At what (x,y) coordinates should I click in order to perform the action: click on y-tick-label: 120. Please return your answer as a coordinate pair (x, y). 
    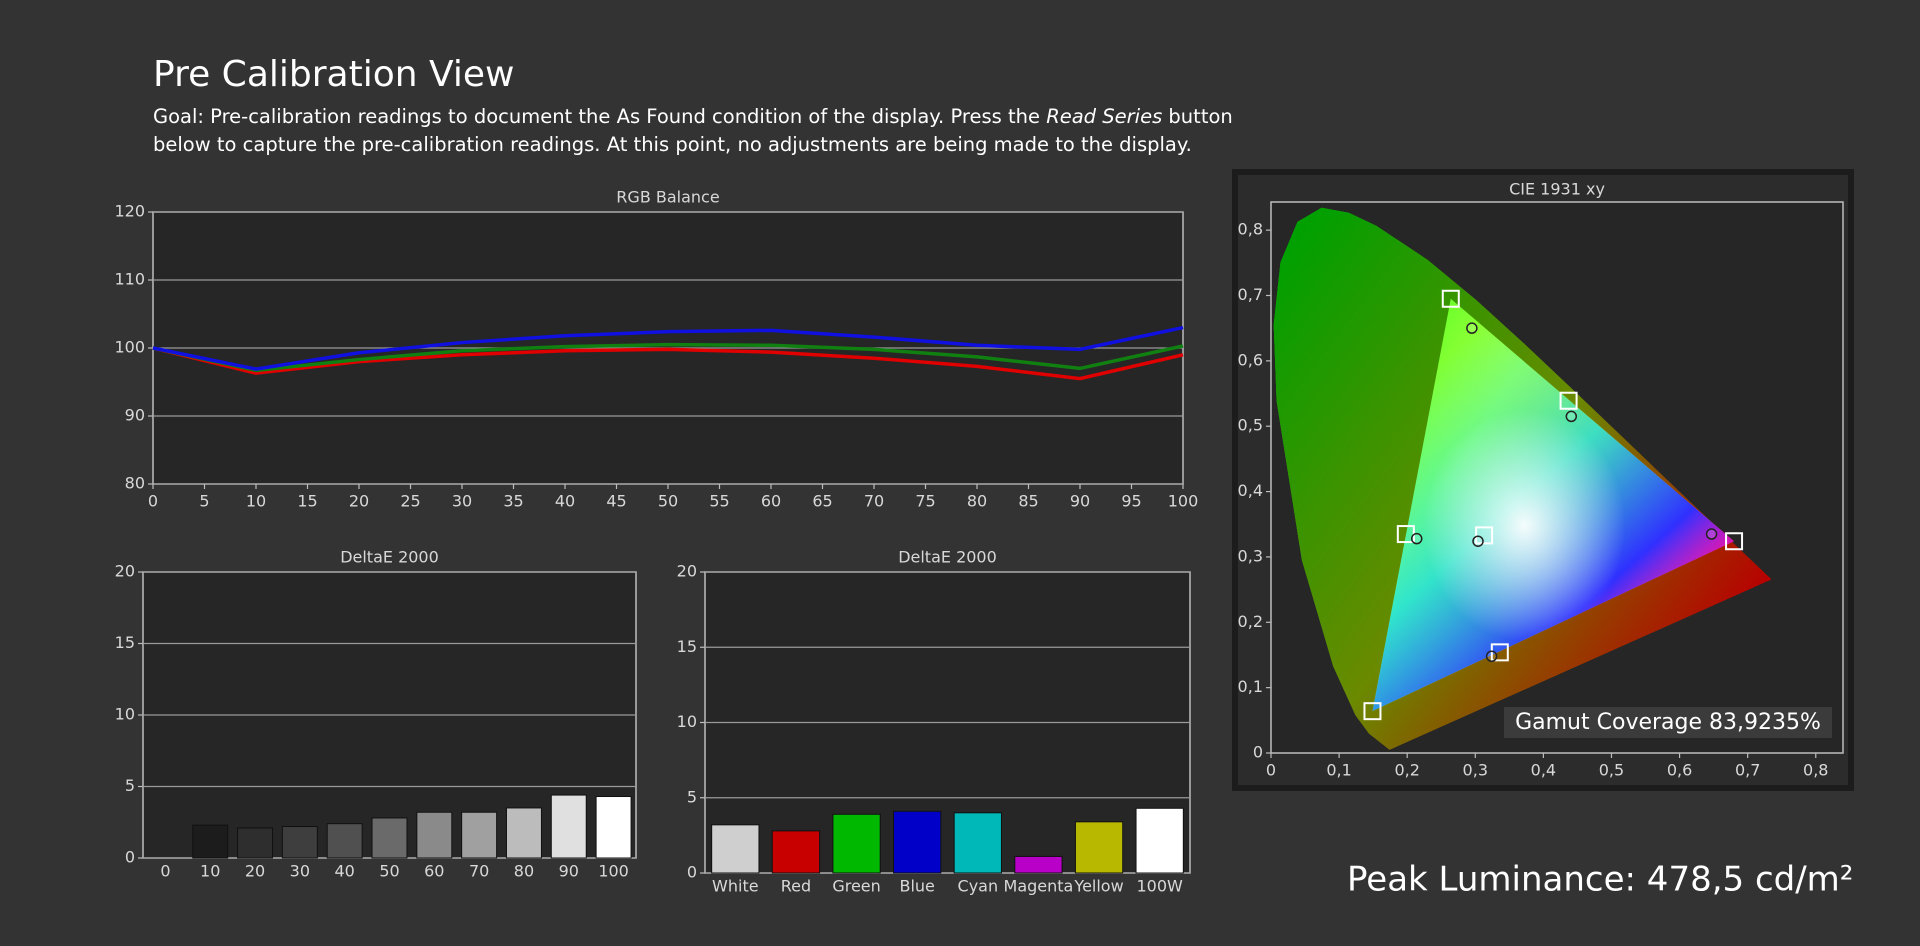
    Looking at the image, I should click on (129, 211).